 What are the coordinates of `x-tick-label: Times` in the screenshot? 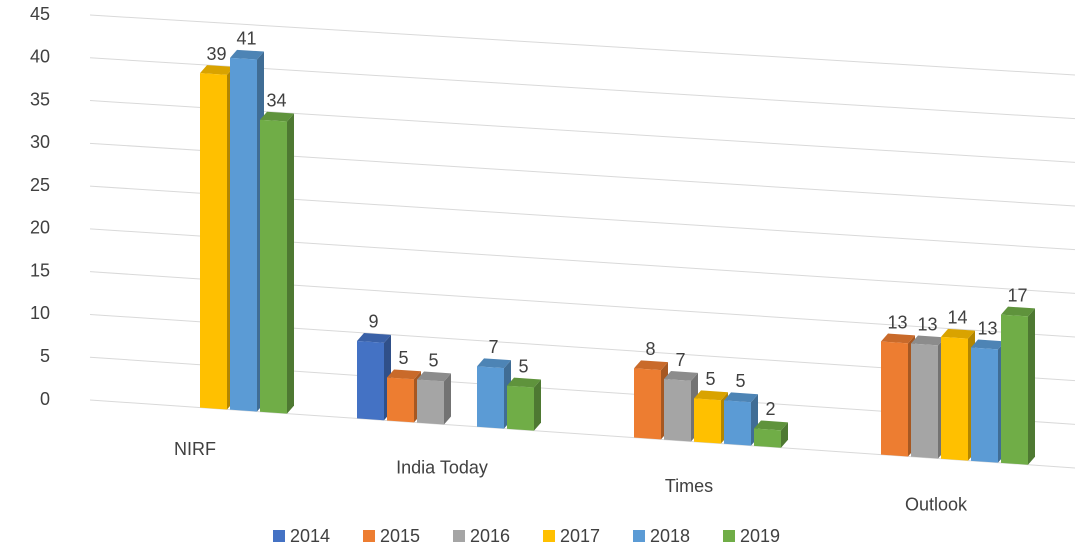 It's located at (689, 486).